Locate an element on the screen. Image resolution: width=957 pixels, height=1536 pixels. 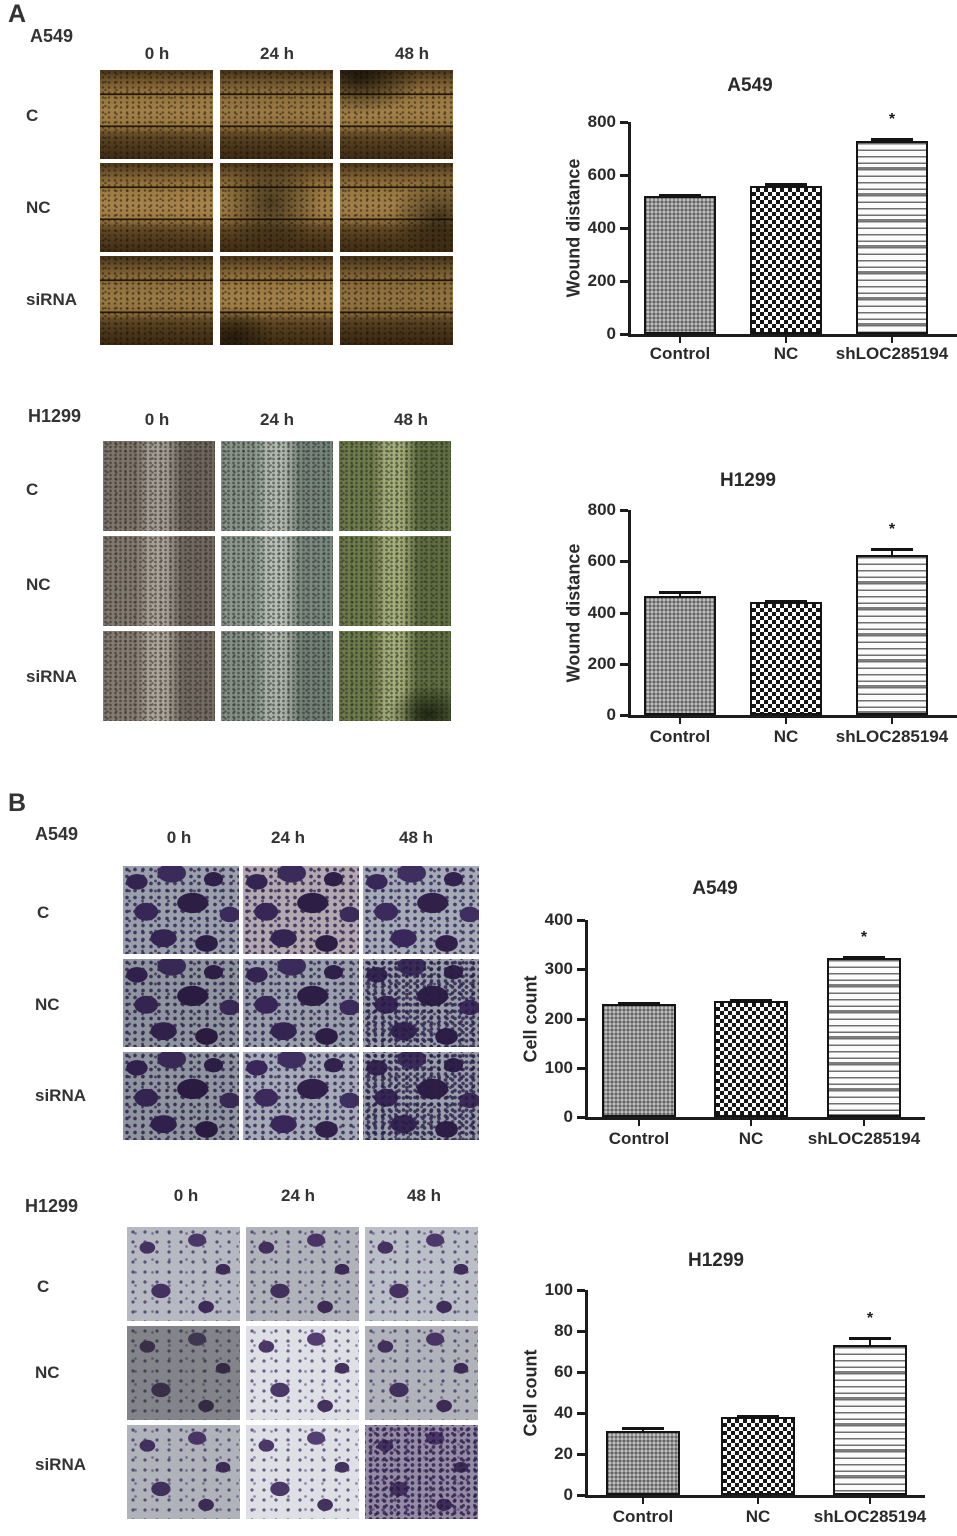
y-tick-label: 80 is located at coordinates (563, 1330).